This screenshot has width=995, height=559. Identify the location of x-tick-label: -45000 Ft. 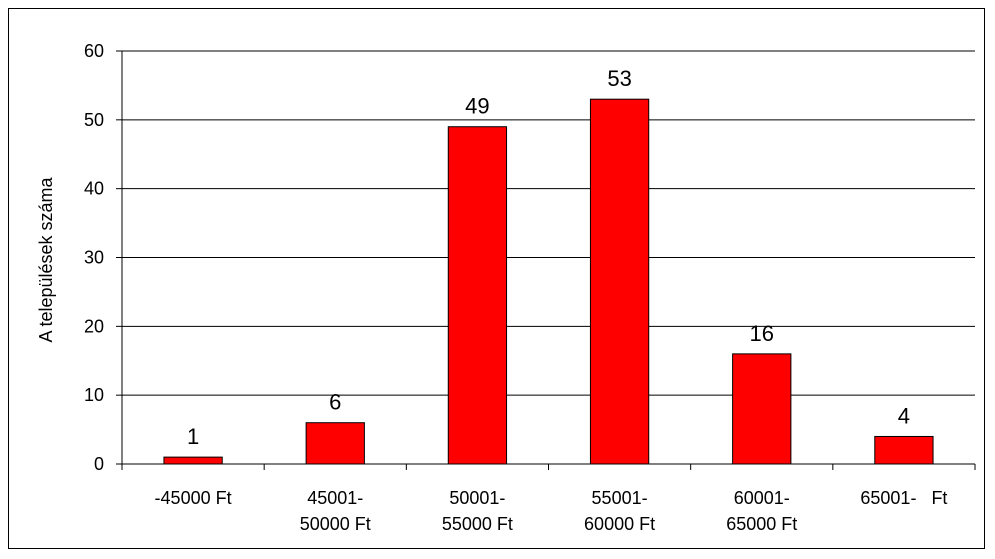
(193, 498).